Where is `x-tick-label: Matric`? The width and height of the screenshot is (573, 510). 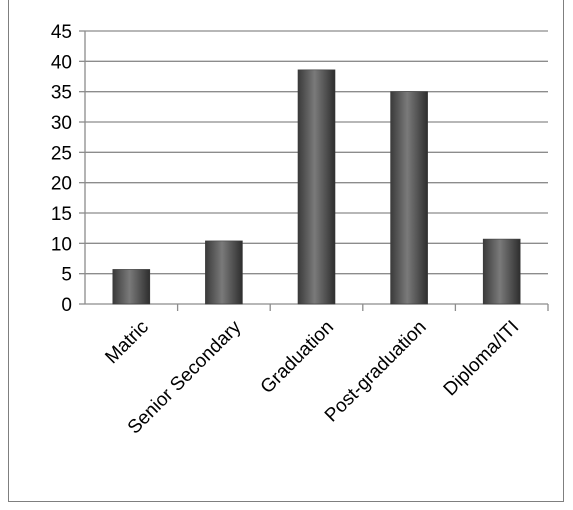 x-tick-label: Matric is located at coordinates (126, 342).